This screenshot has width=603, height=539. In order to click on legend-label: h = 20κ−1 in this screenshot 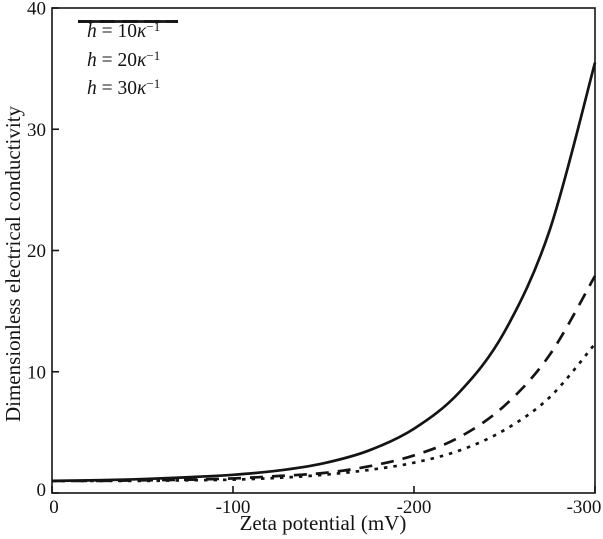, I will do `click(124, 59)`.